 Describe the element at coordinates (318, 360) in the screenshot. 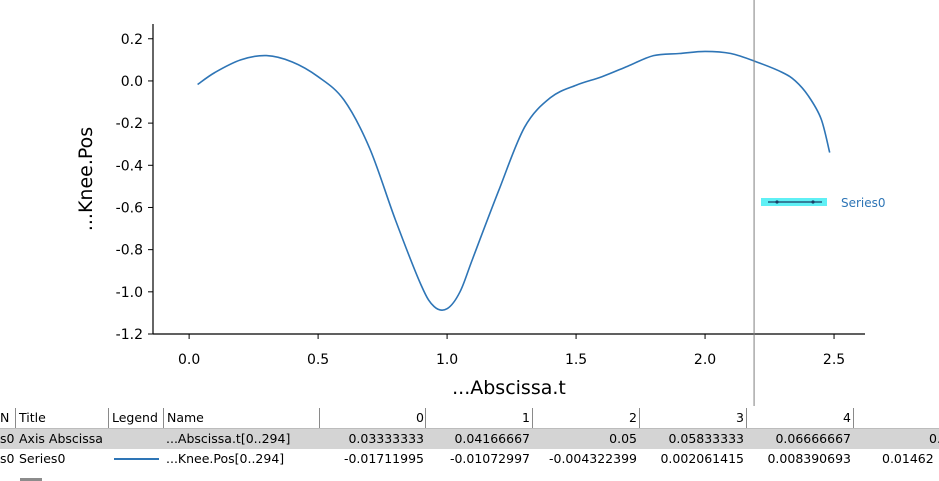

I see `x-tick-label: 0.5` at that location.